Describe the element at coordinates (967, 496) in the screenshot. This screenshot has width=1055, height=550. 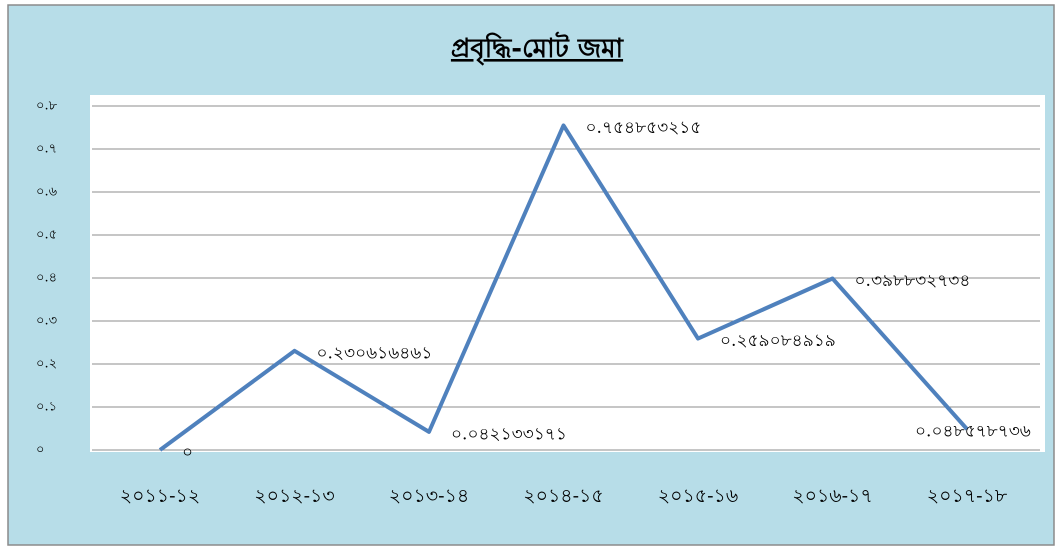
I see `x-tick-label: ২০১৭-১৮` at that location.